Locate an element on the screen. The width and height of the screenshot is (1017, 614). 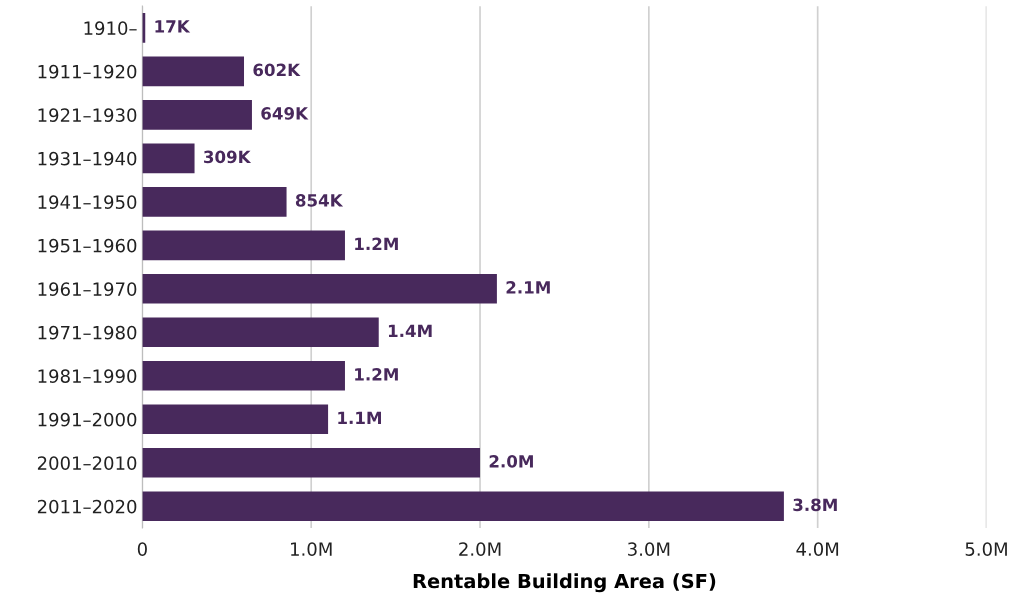
y-tick-label: 1991–2000 is located at coordinates (87, 419).